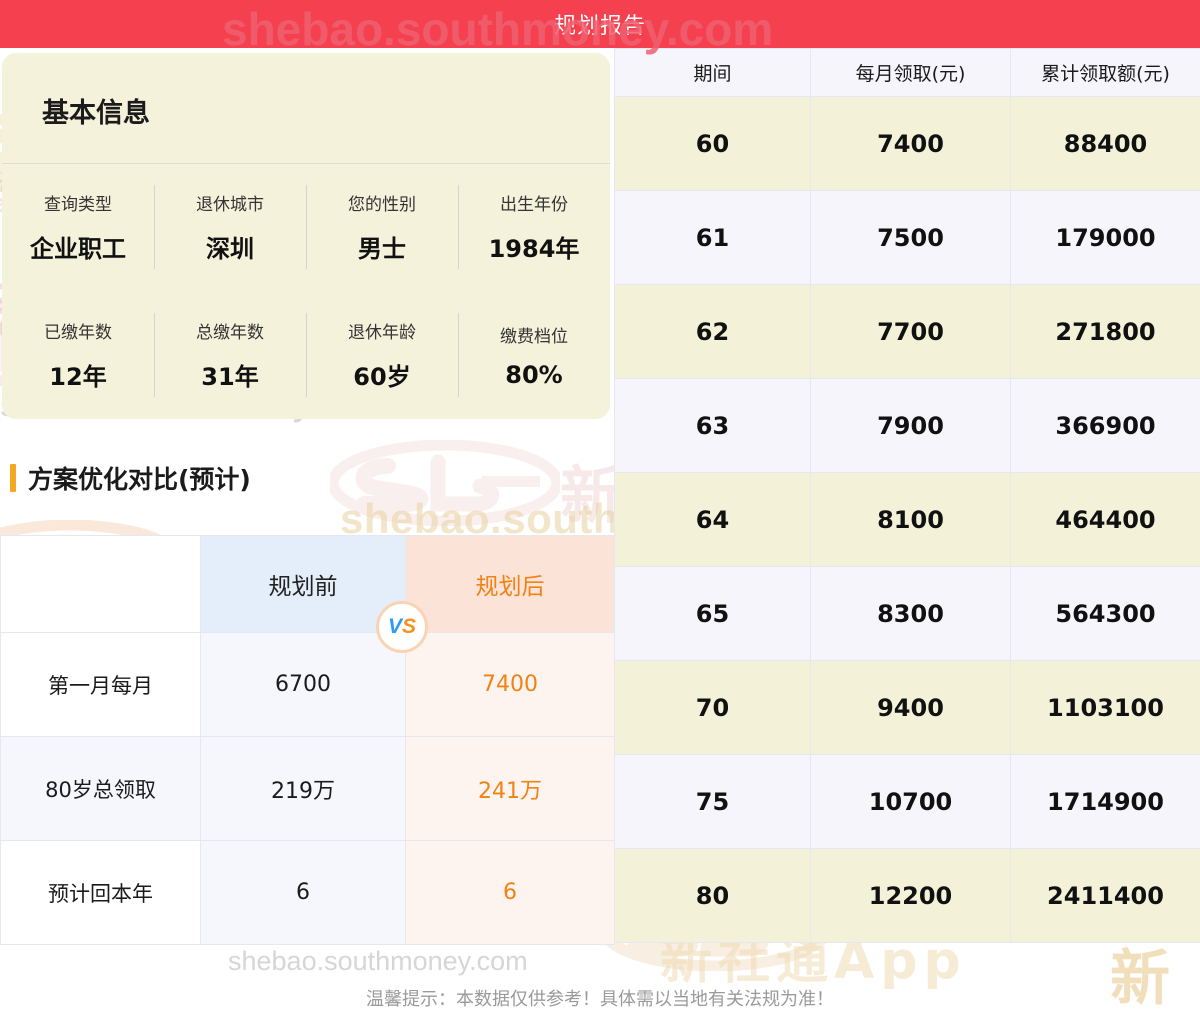 Image resolution: width=1200 pixels, height=1019 pixels. What do you see at coordinates (910, 895) in the screenshot?
I see `payout-monthly: 12200` at bounding box center [910, 895].